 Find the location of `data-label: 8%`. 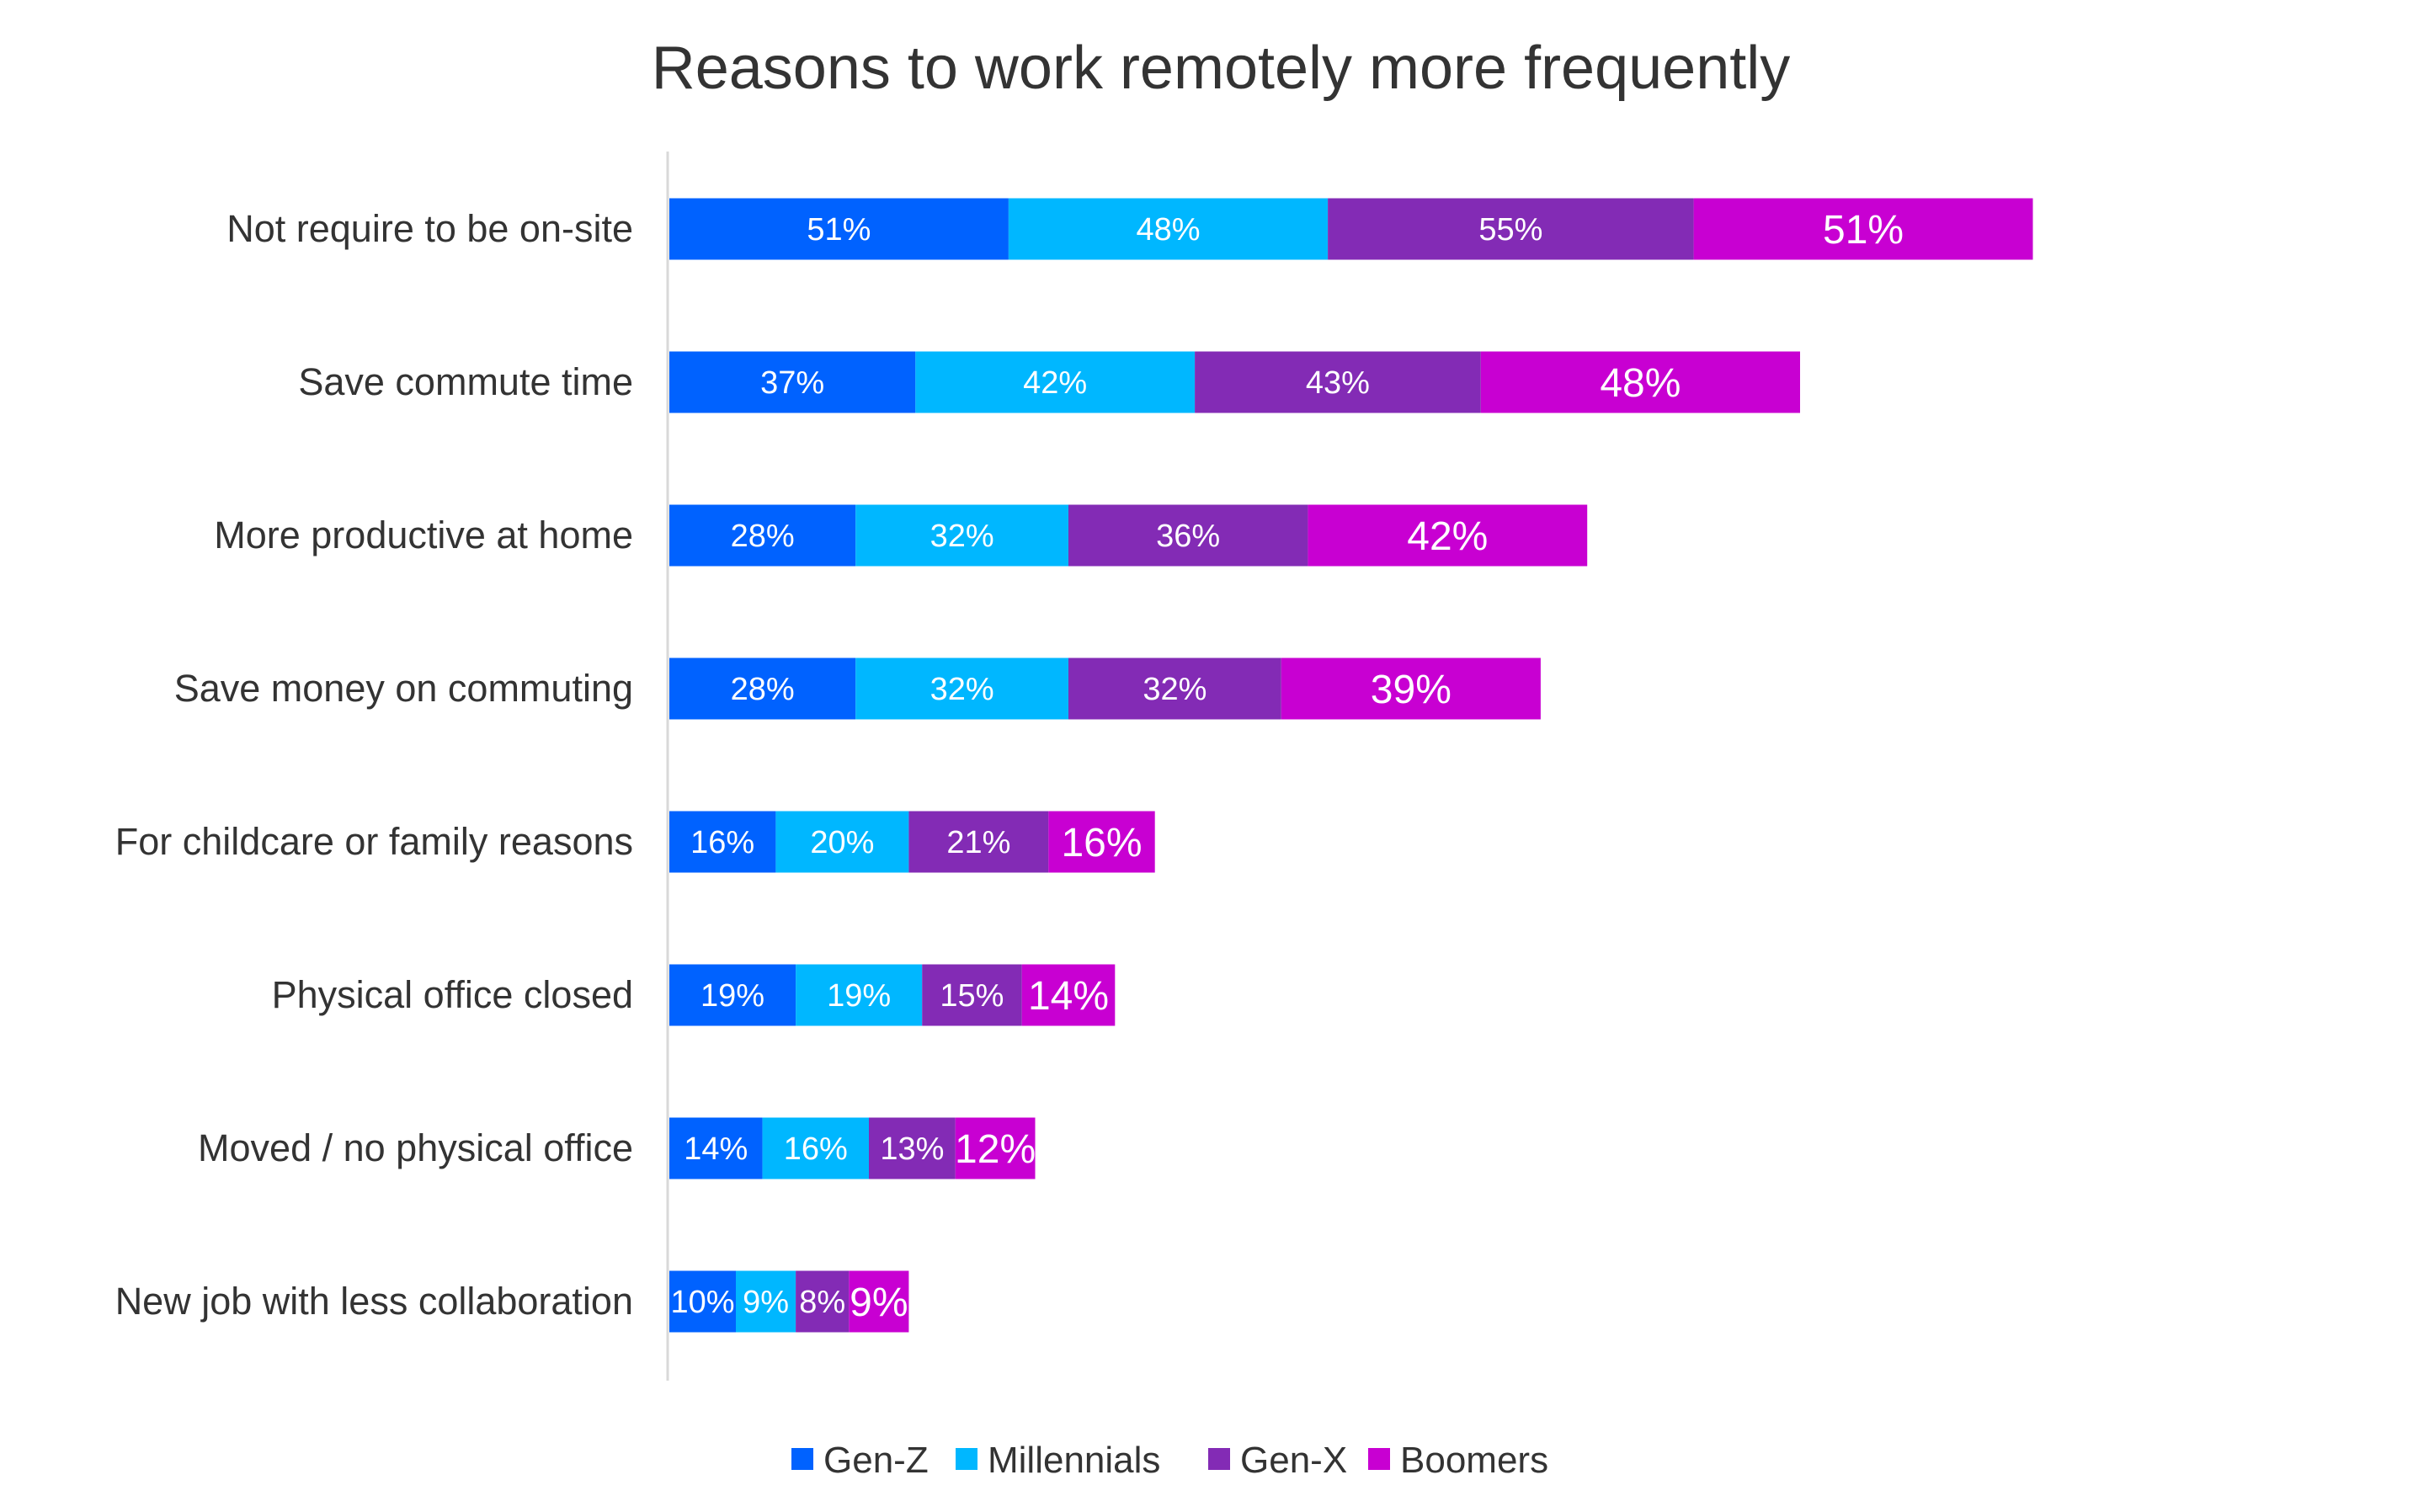

data-label: 8% is located at coordinates (822, 1303).